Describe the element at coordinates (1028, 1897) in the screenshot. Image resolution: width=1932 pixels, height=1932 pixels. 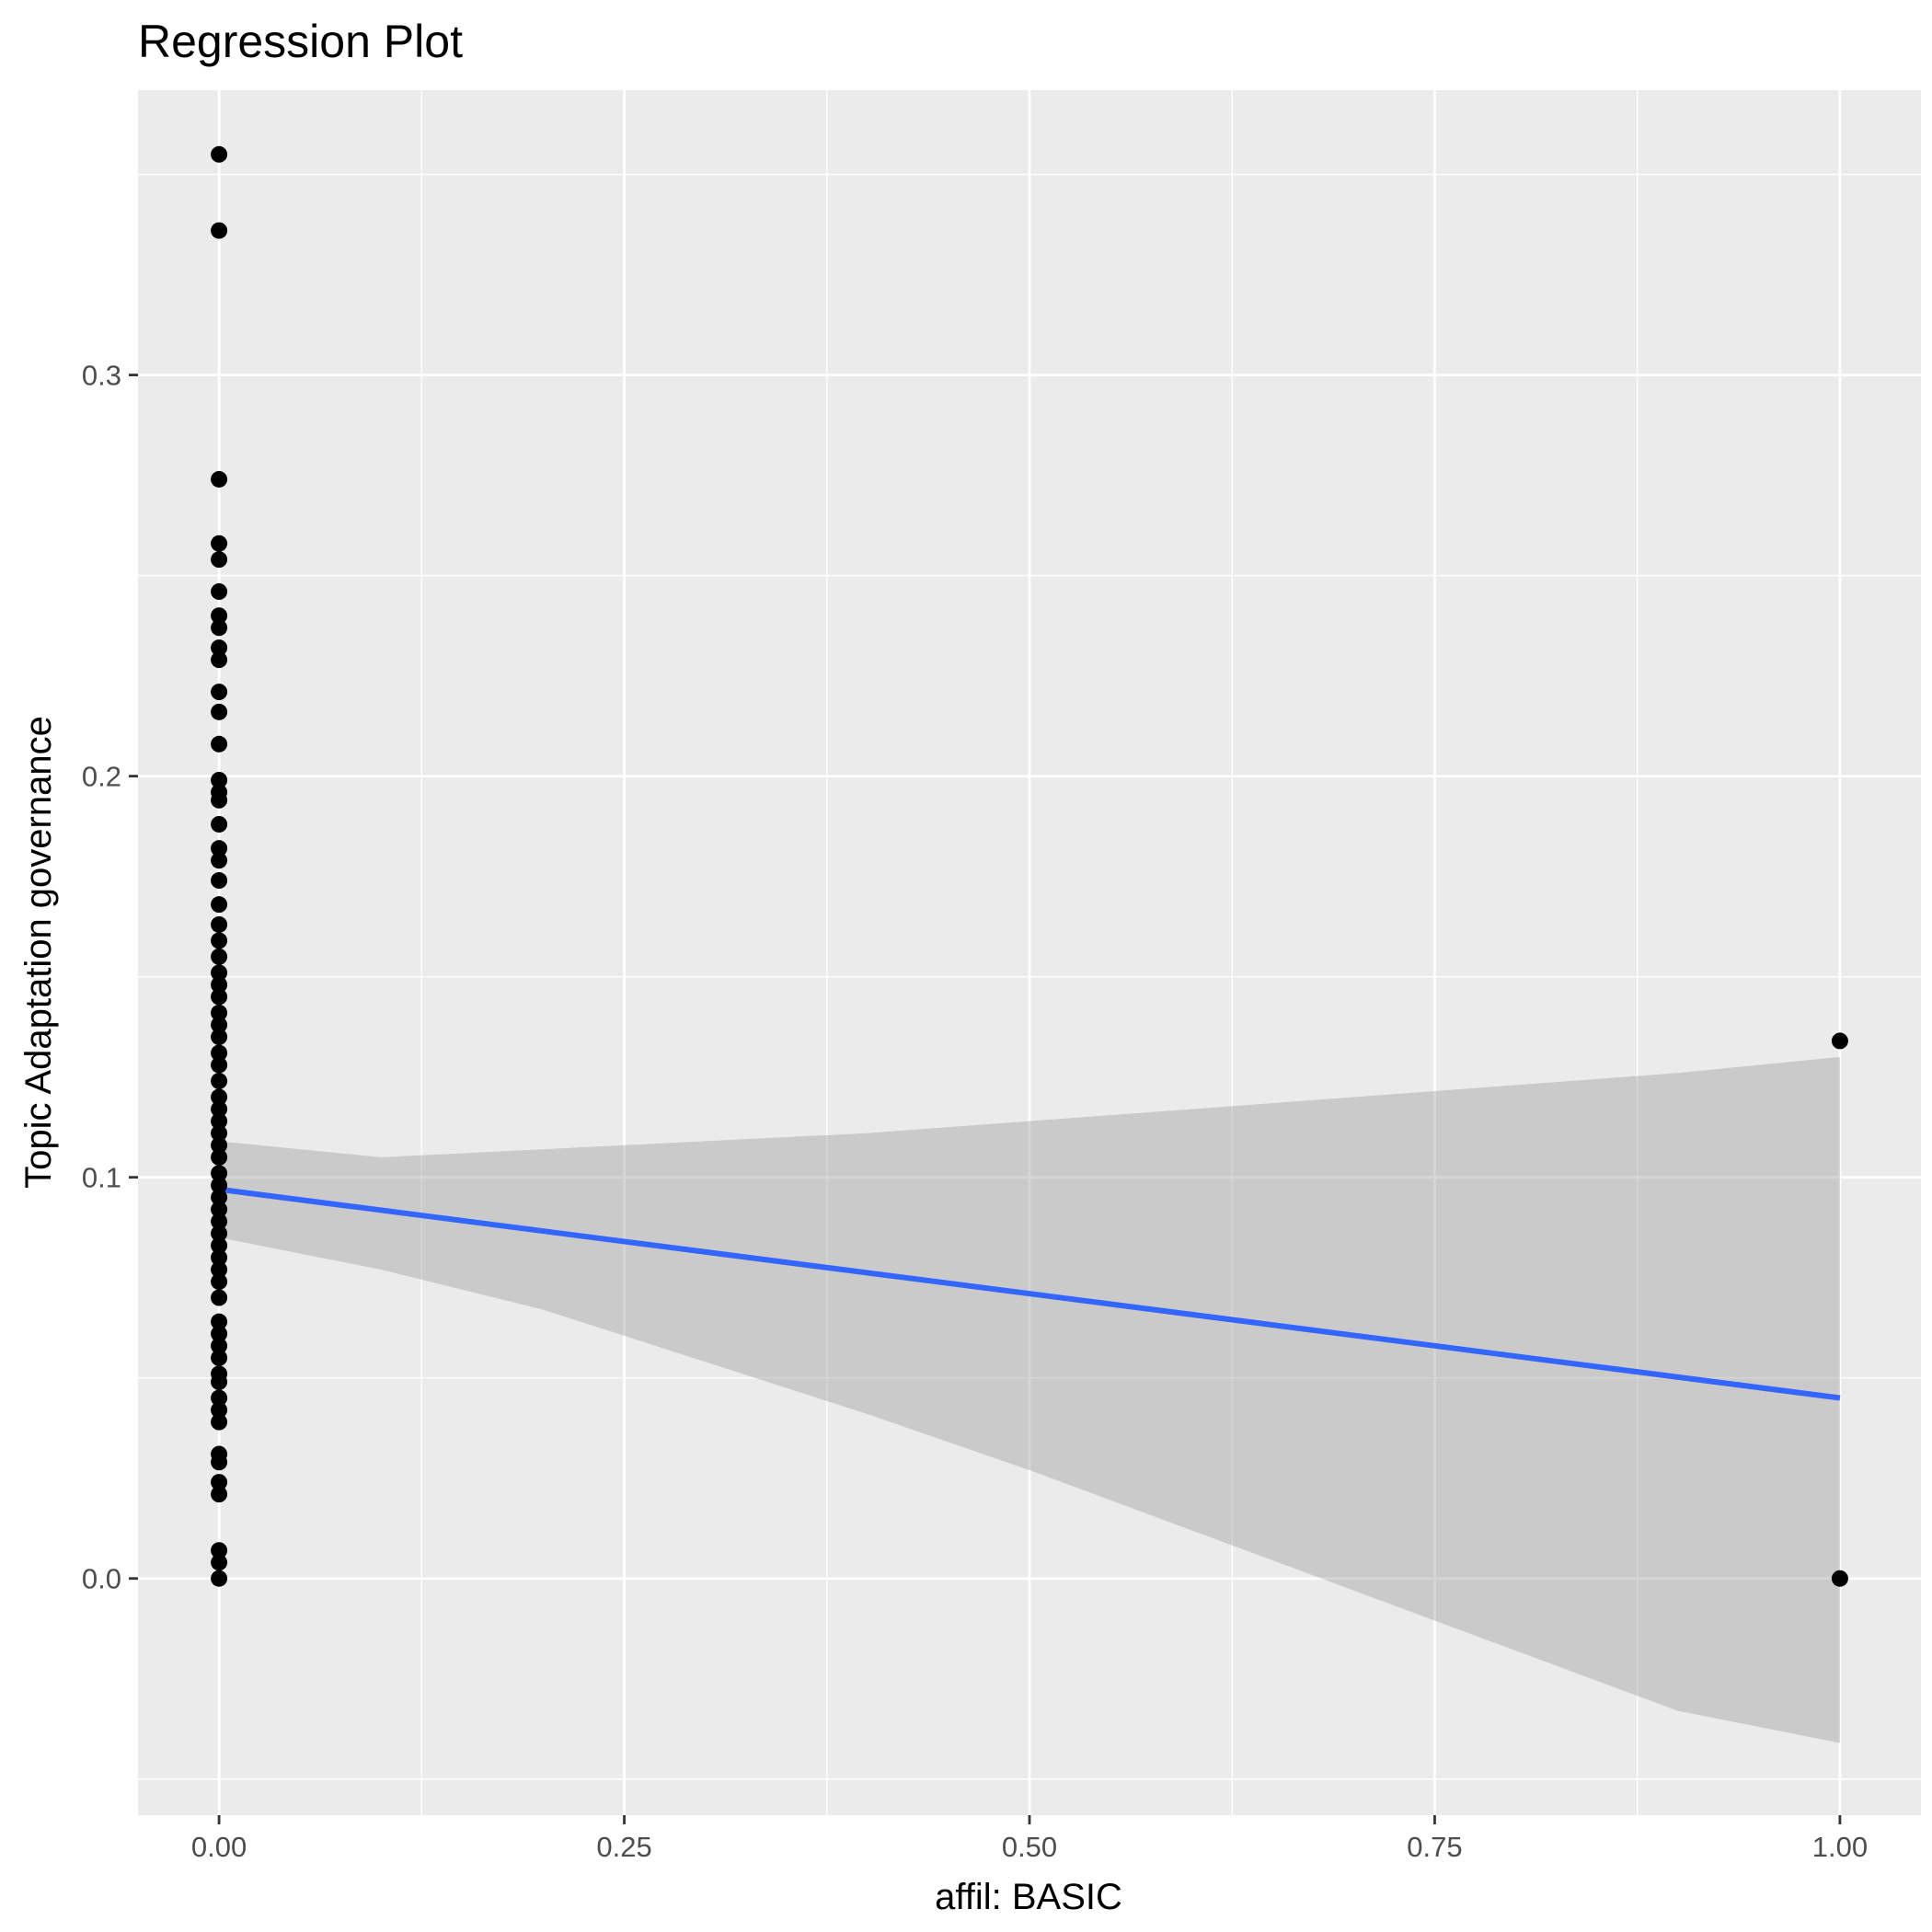
I see `x-axis-title: affil: BASIC` at that location.